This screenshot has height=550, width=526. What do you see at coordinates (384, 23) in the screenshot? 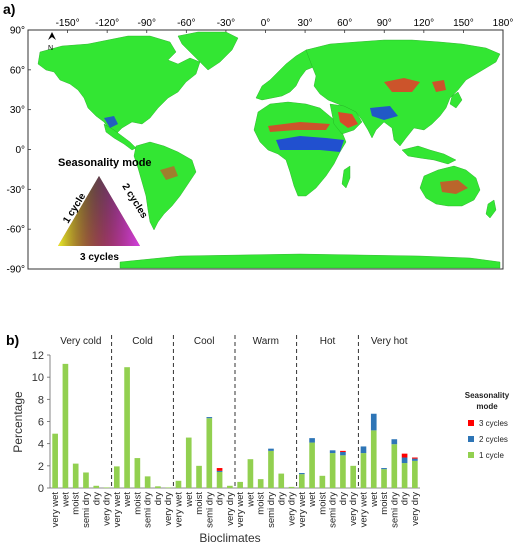
I see `lon-tick-label: 90°` at bounding box center [384, 23].